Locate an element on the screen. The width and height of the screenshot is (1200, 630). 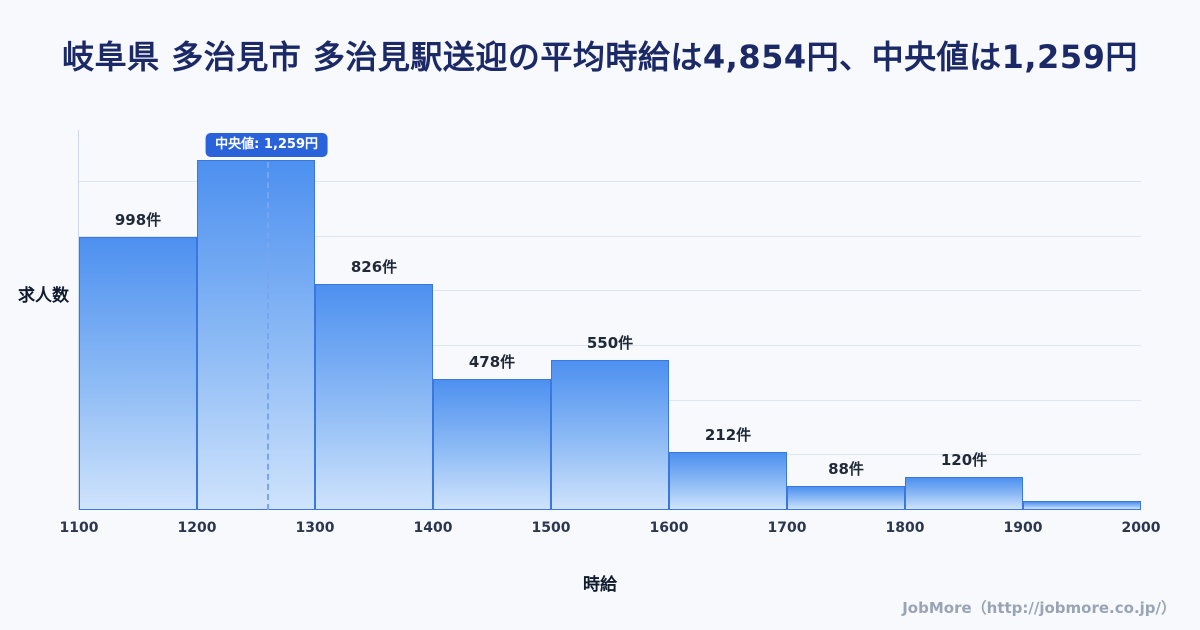
y-axis-label: 求人数 is located at coordinates (43, 296).